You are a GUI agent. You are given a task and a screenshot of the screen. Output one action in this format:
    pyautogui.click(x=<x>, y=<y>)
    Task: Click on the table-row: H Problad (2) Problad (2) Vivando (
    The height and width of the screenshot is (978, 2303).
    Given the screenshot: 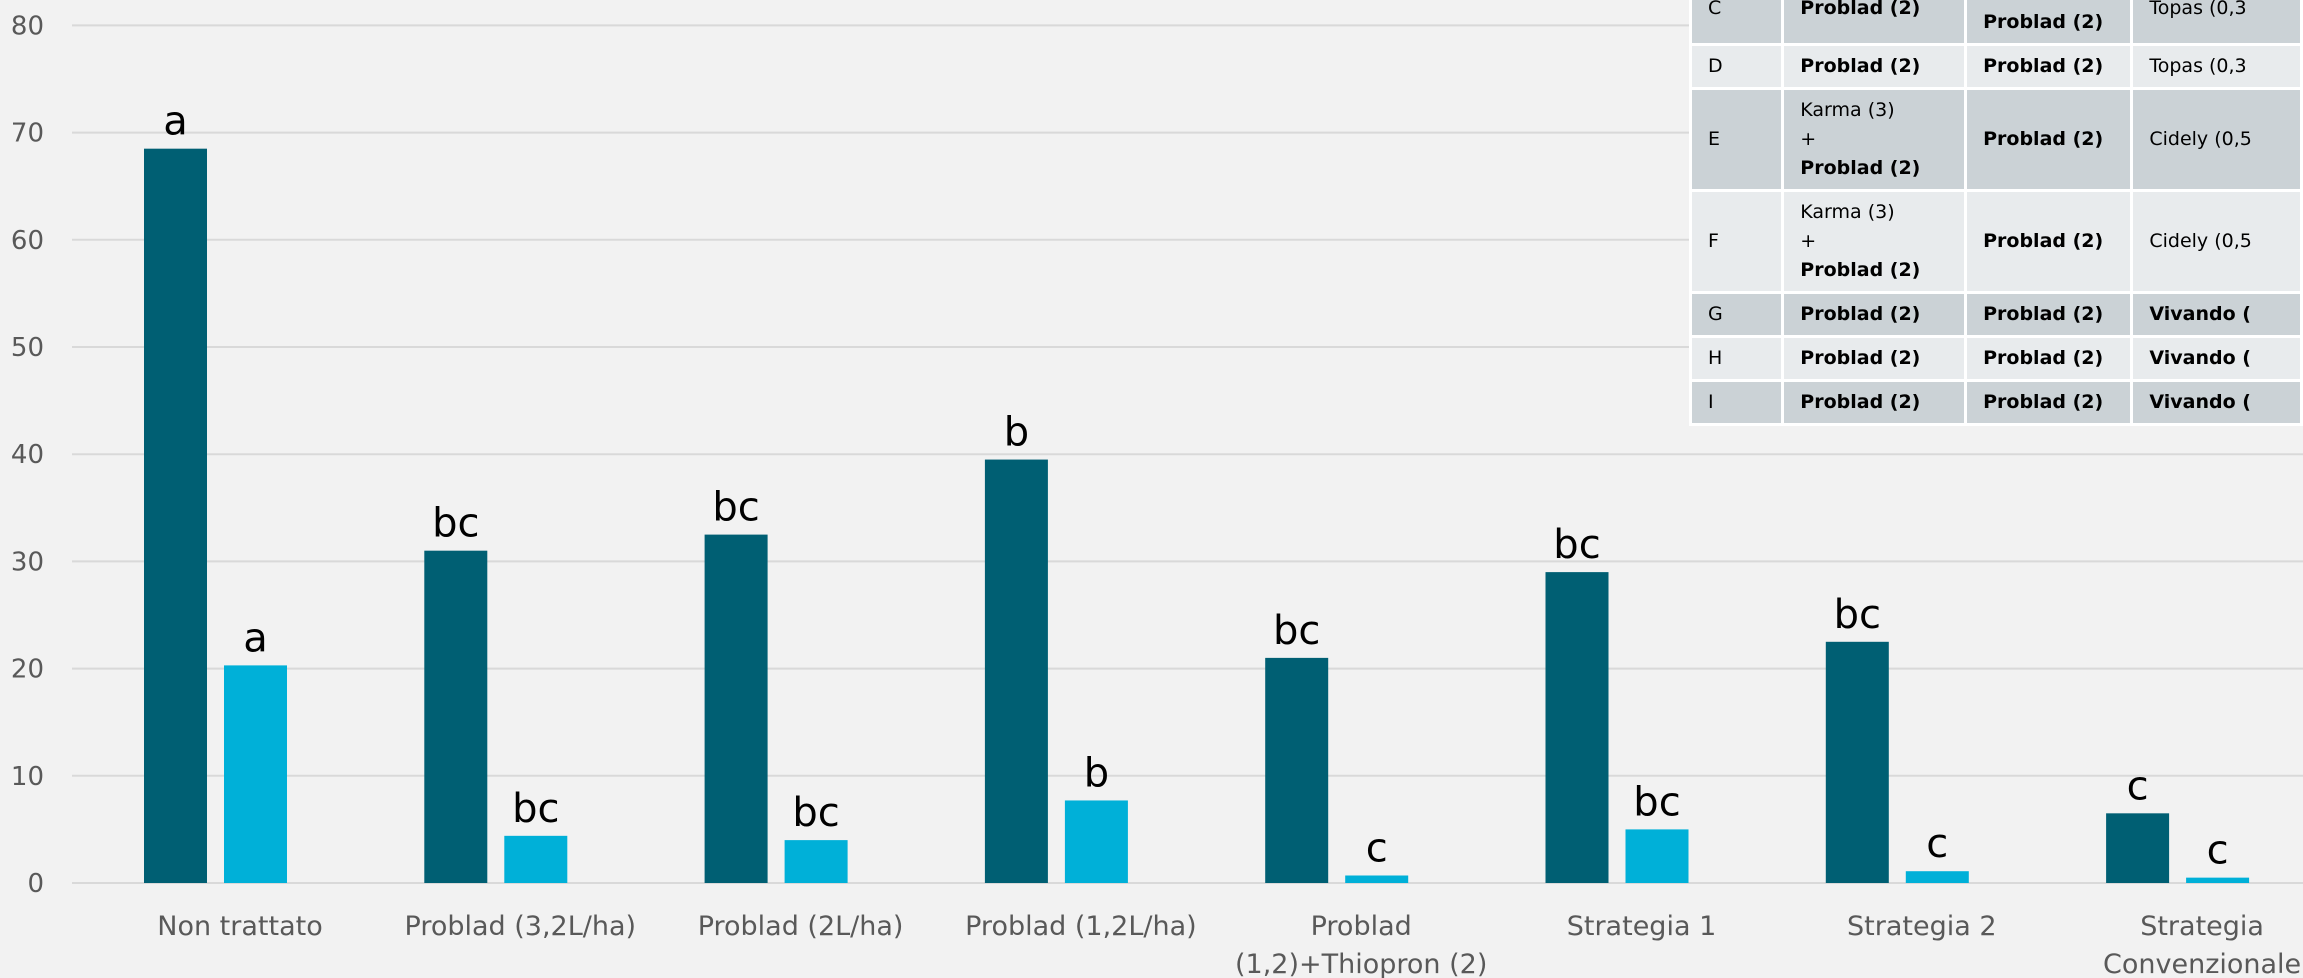 What is the action you would take?
    pyautogui.click(x=1995, y=358)
    